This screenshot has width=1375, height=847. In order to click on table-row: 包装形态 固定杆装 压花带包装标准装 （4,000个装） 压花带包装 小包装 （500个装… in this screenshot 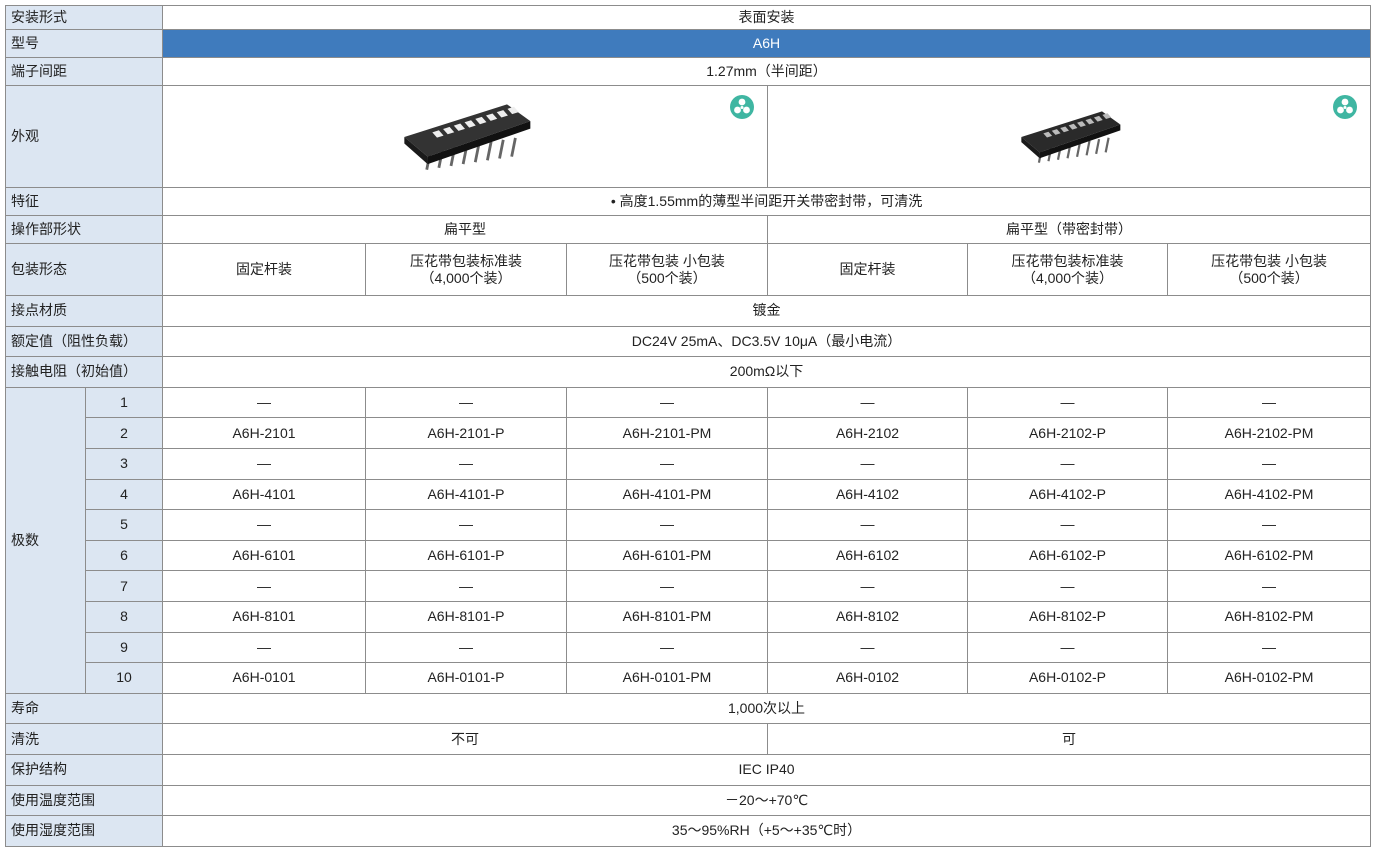, I will do `click(688, 269)`.